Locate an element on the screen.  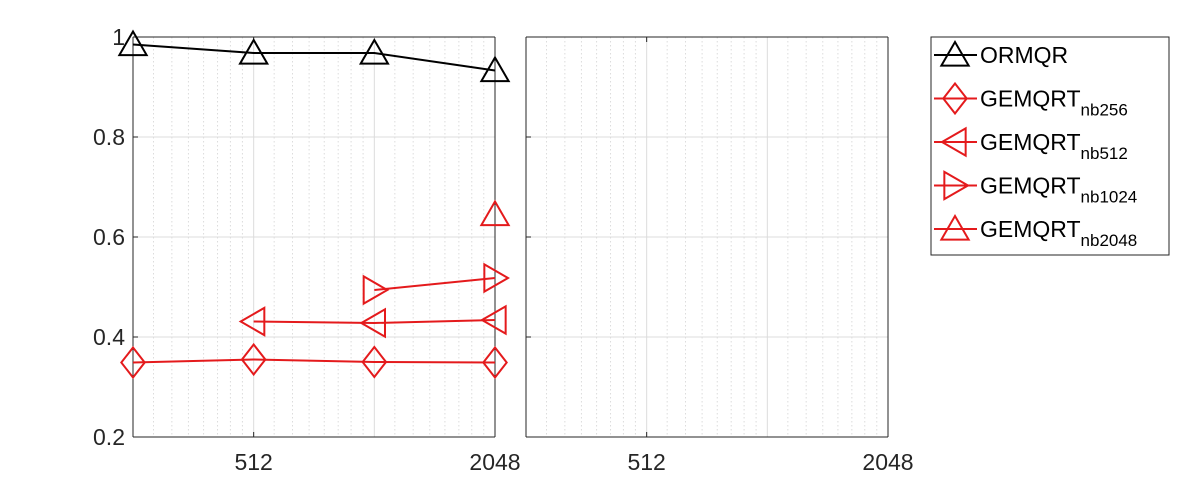
legend-label-subscript: nb1024 is located at coordinates (1109, 197).